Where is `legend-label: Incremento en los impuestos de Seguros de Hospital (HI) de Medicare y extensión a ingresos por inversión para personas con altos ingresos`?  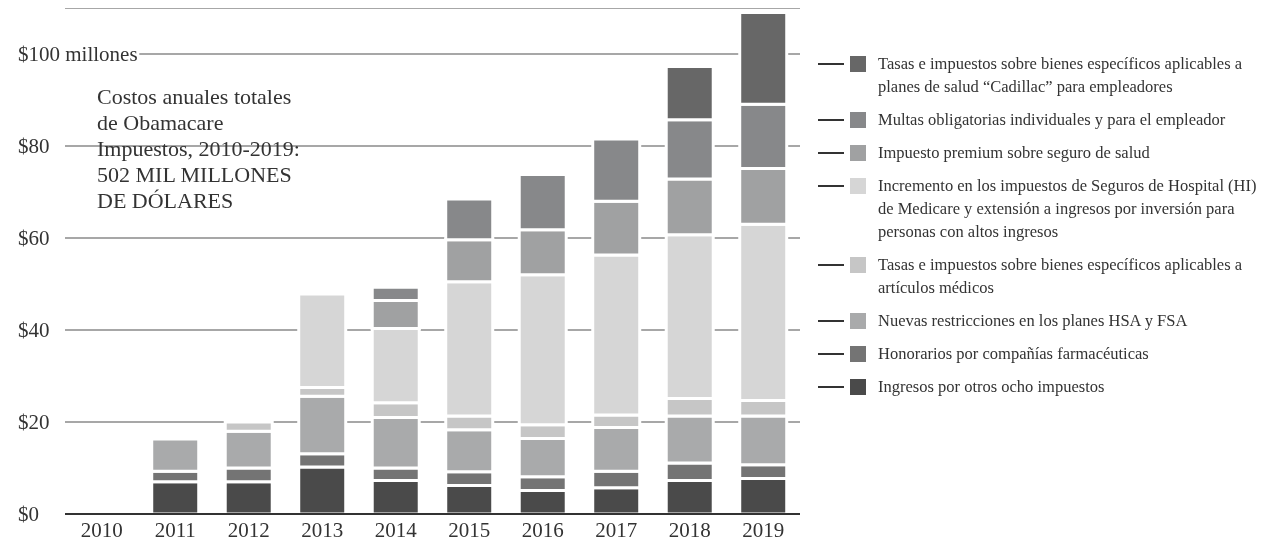
legend-label: Incremento en los impuestos de Seguros de Hospital (HI) de Medicare y extensión a ingresos por inversión para personas con altos ingresos is located at coordinates (1068, 209).